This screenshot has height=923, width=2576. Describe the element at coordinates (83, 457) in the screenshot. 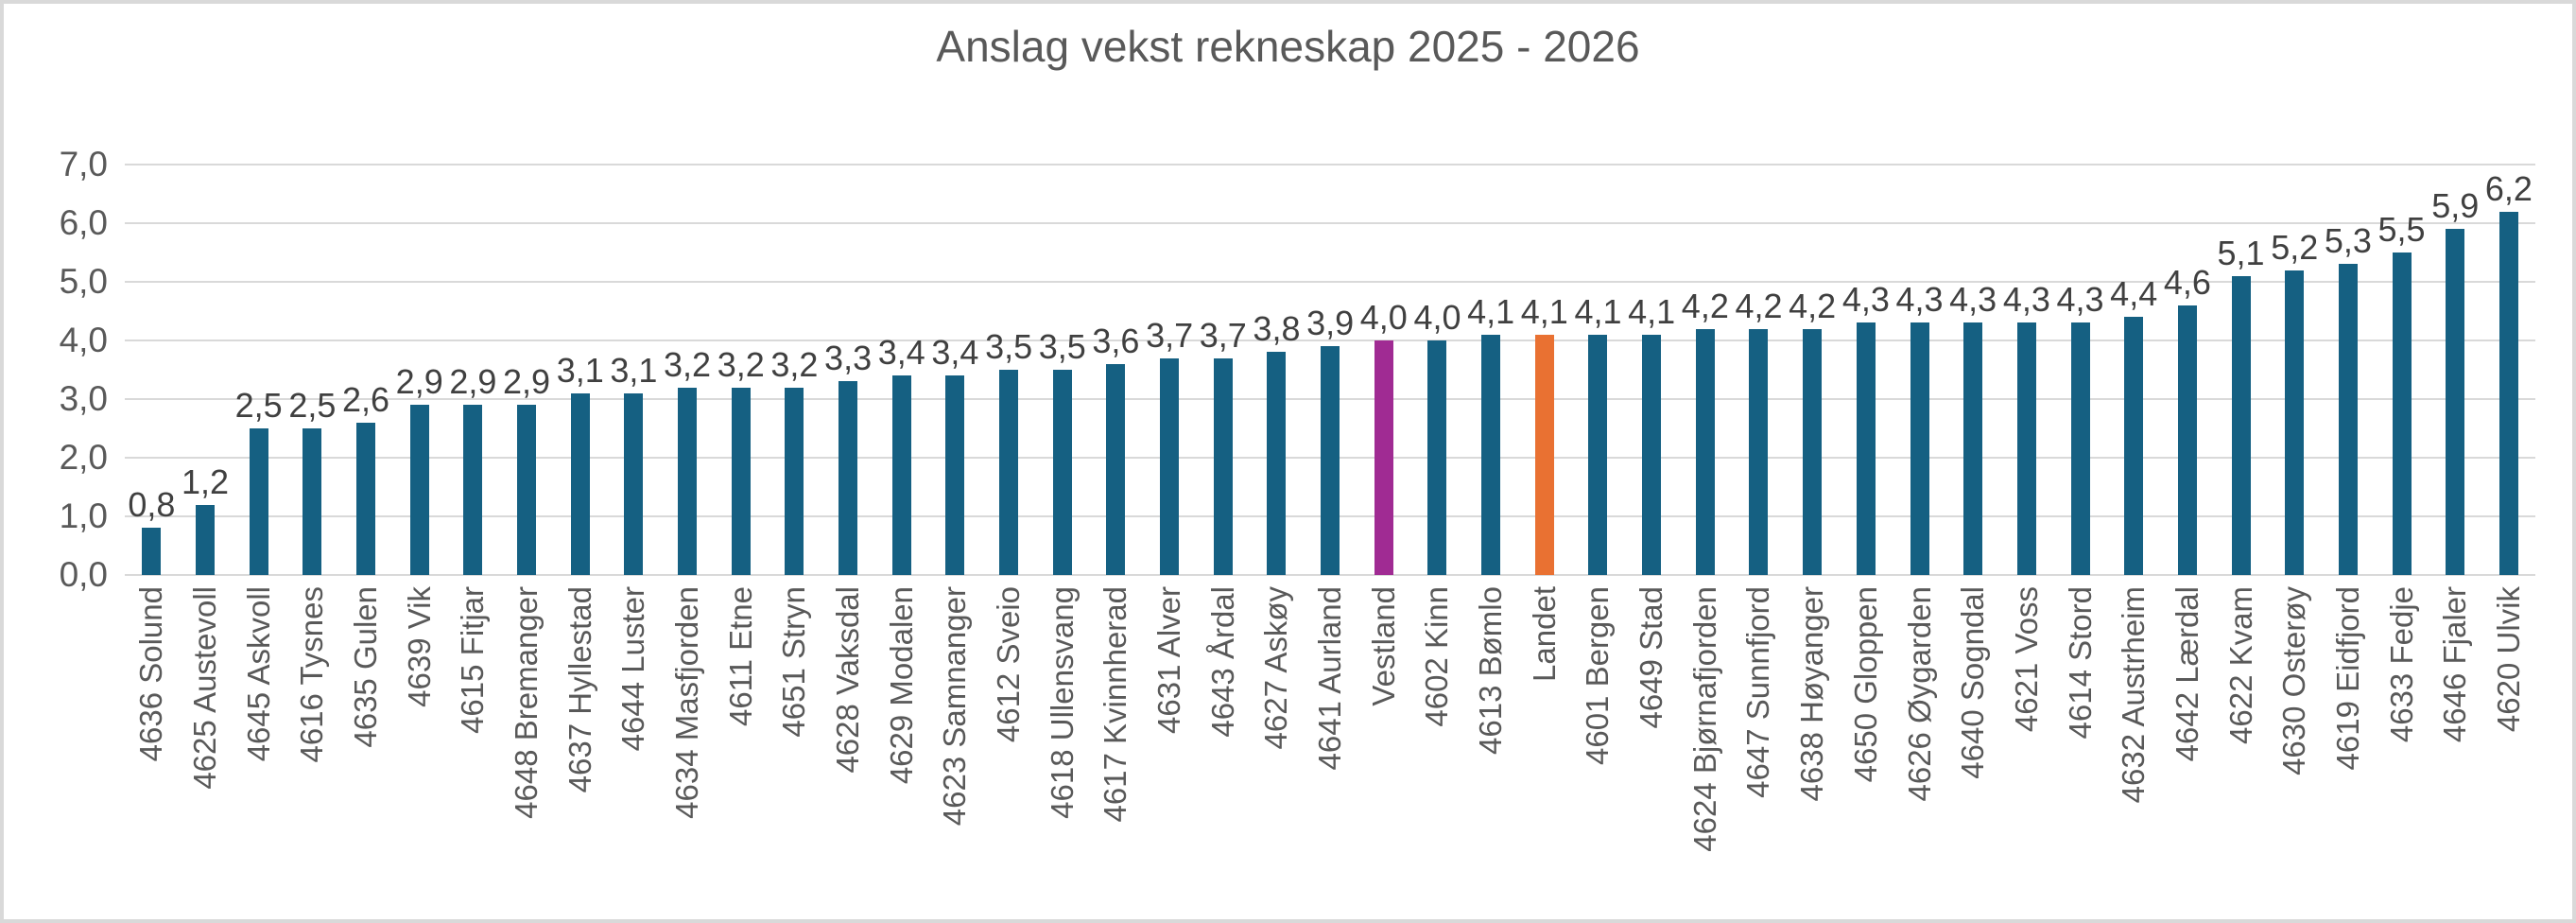

I see `y-axis-tick-label: 2,0` at that location.